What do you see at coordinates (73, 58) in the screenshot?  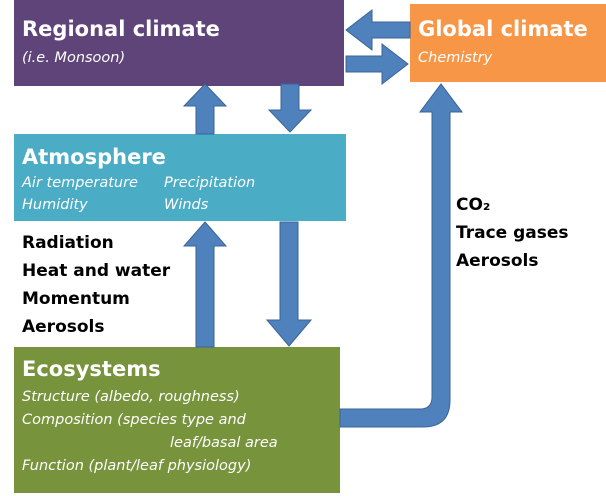 I see `regional-subtitle: (i.e. Monsoon)` at bounding box center [73, 58].